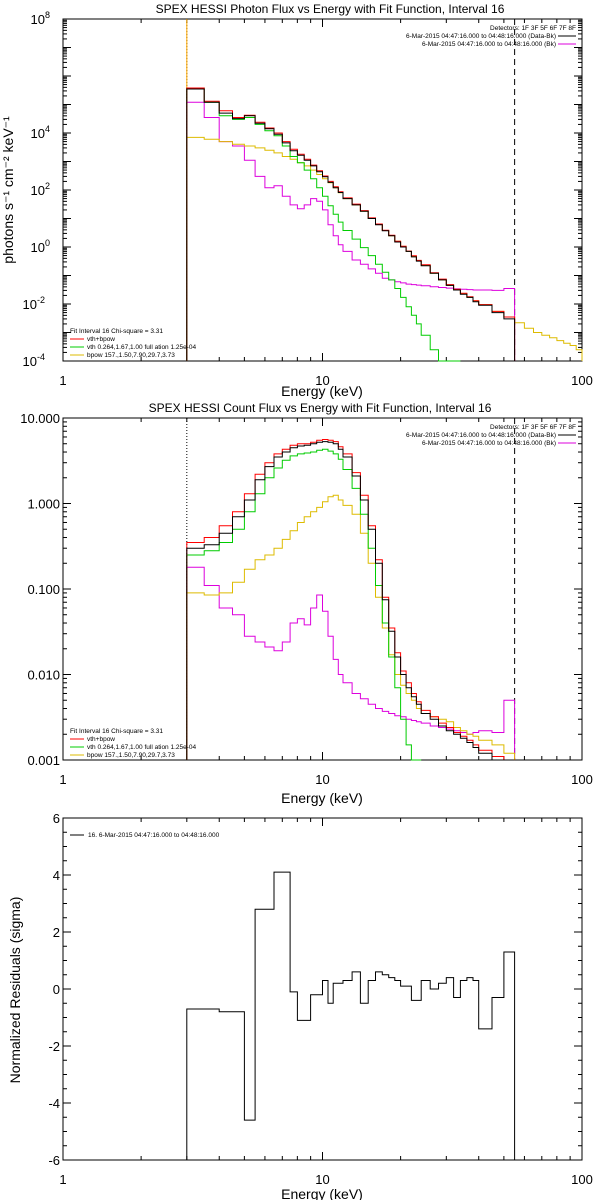 The width and height of the screenshot is (600, 1200). I want to click on y-tick-label: 6, so click(56, 818).